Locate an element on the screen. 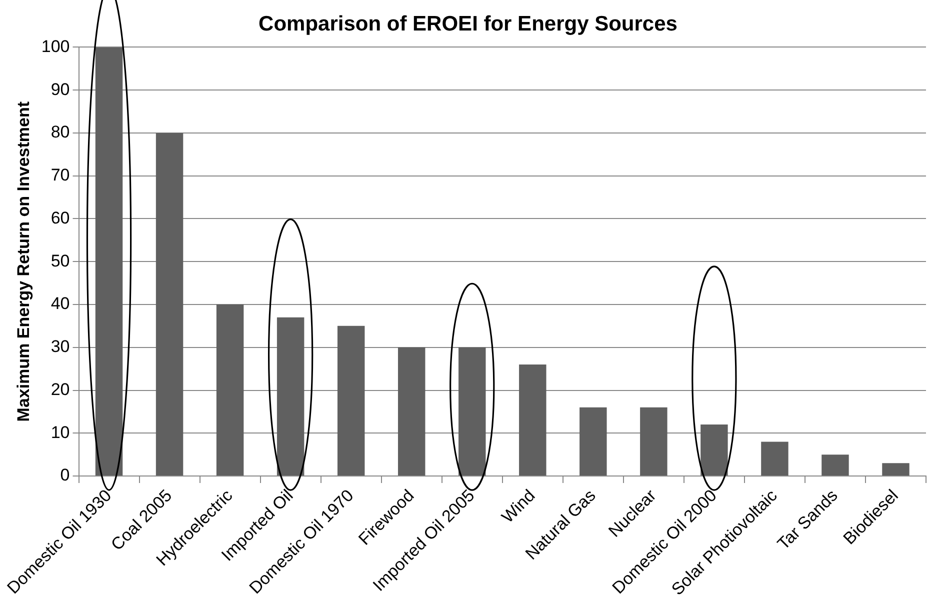 The image size is (938, 607). y-axis-title: Maximum Energy Return on Investment is located at coordinates (23, 261).